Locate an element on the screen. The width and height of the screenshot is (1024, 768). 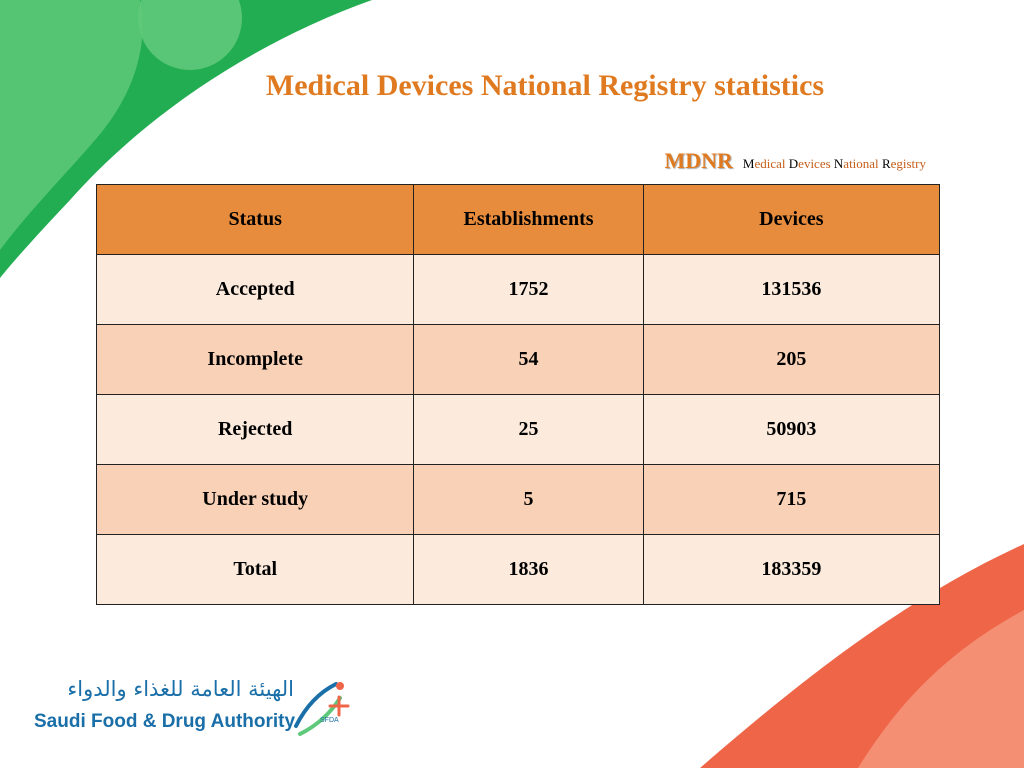
devices-cell: 205 is located at coordinates (791, 359).